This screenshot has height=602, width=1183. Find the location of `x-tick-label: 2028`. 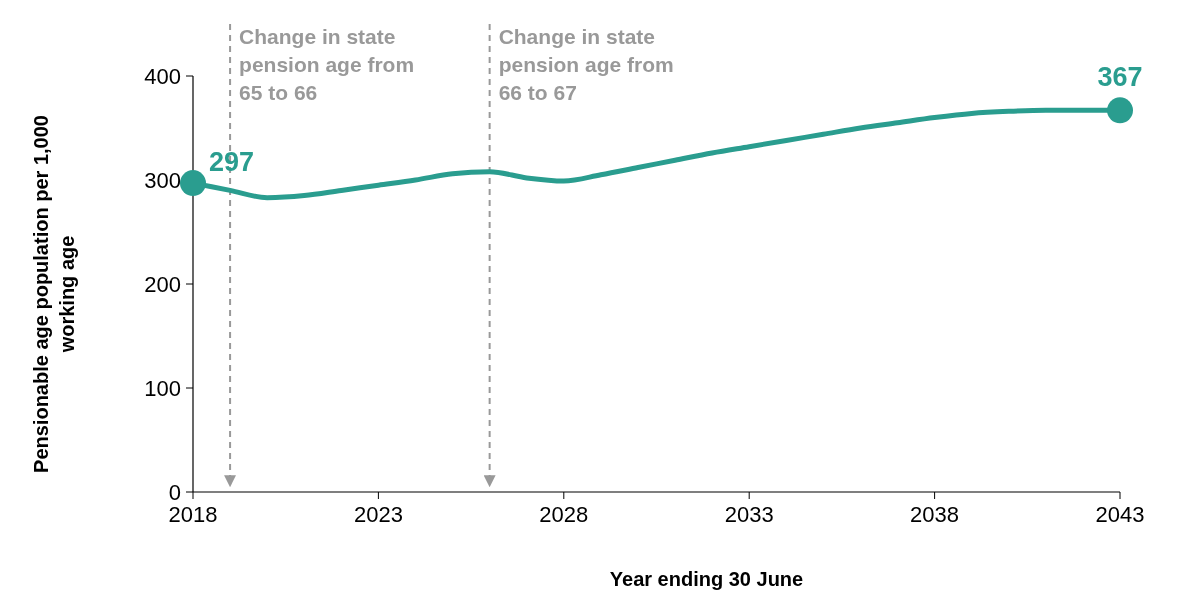

x-tick-label: 2028 is located at coordinates (564, 514).